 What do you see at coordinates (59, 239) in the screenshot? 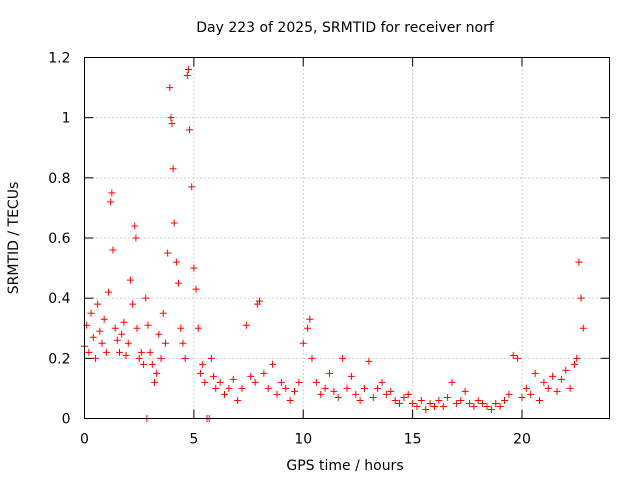
I see `y-tick-label: 0.6` at bounding box center [59, 239].